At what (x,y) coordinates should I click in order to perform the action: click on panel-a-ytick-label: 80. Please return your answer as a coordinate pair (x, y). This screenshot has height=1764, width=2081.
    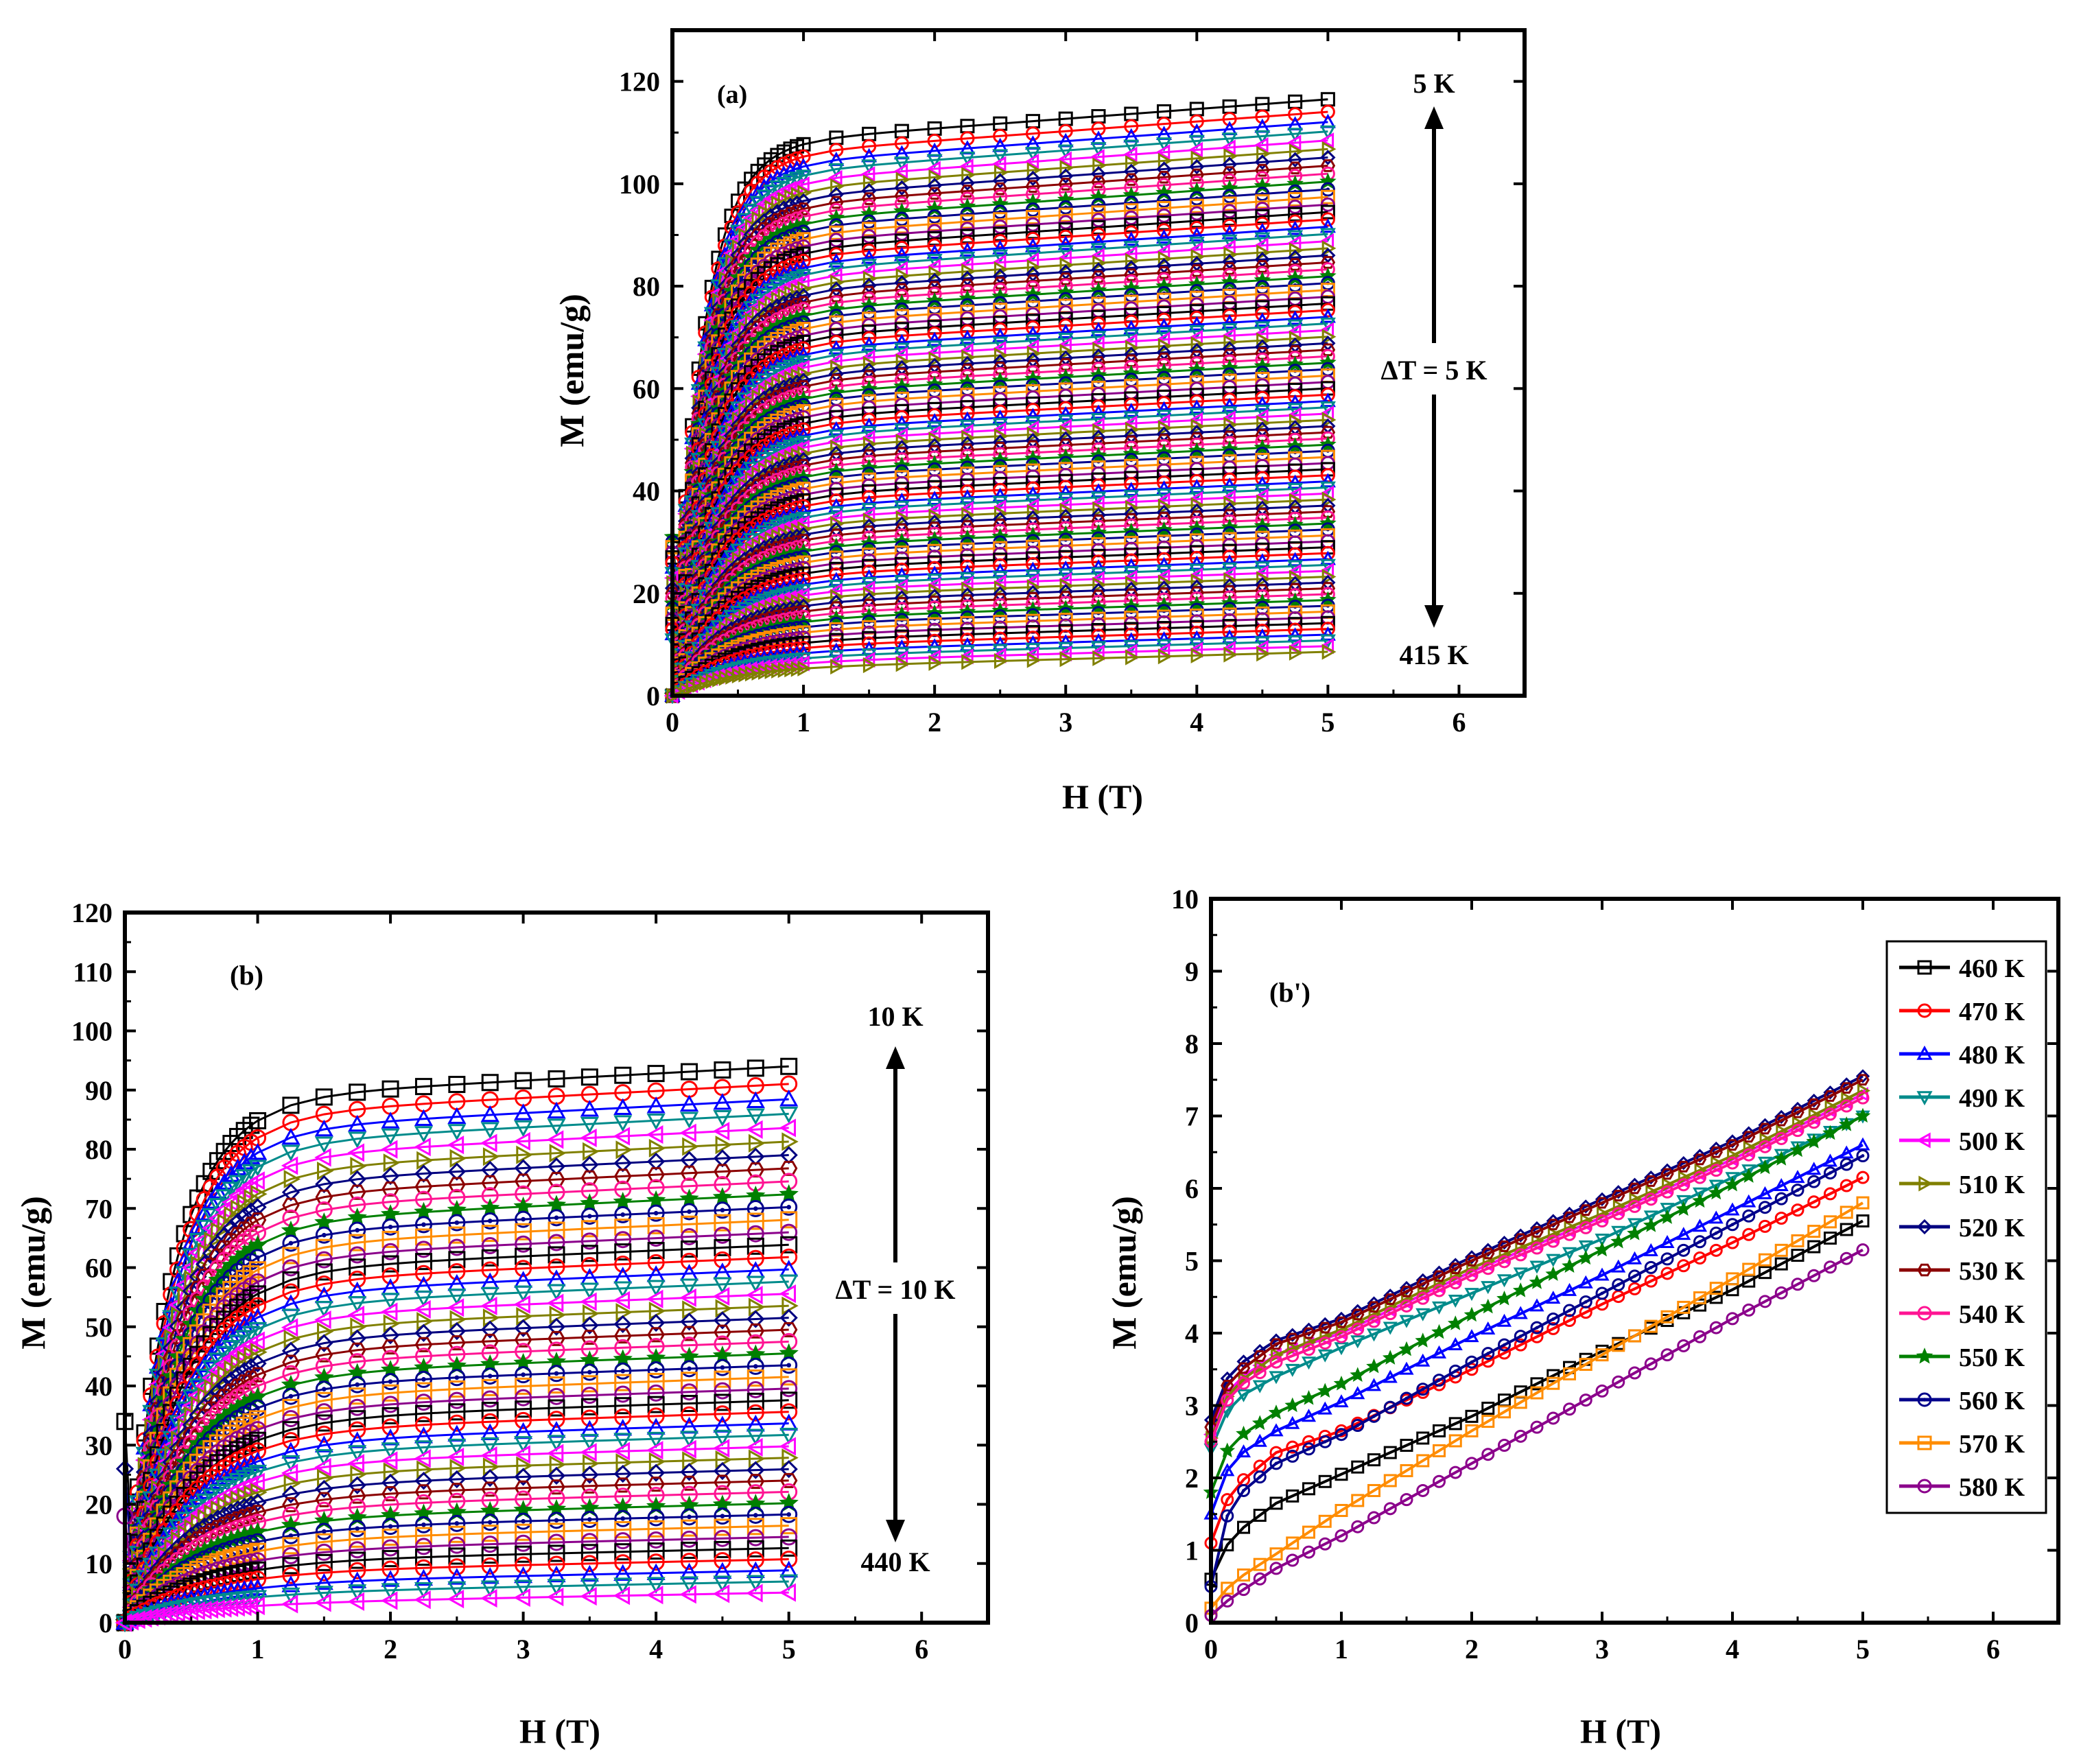
    Looking at the image, I should click on (646, 286).